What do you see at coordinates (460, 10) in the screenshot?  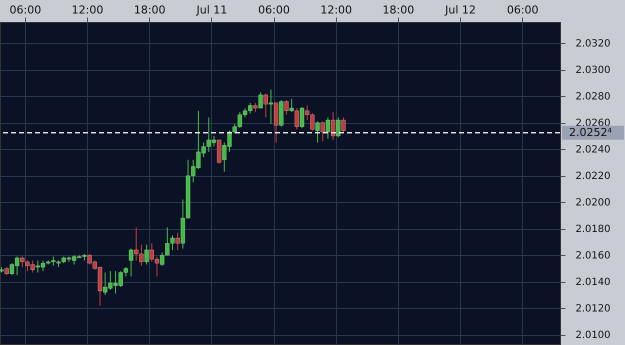 I see `x-tick-label: Jul 12` at bounding box center [460, 10].